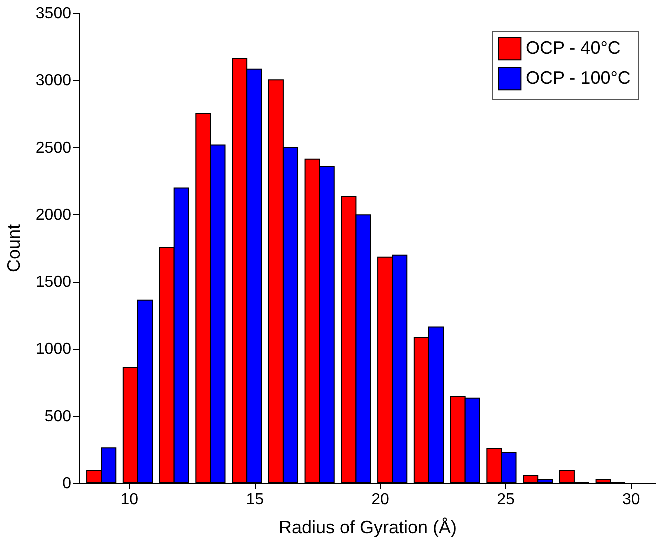  What do you see at coordinates (368, 528) in the screenshot?
I see `x-axis-title: Radius of Gyration (Å)` at bounding box center [368, 528].